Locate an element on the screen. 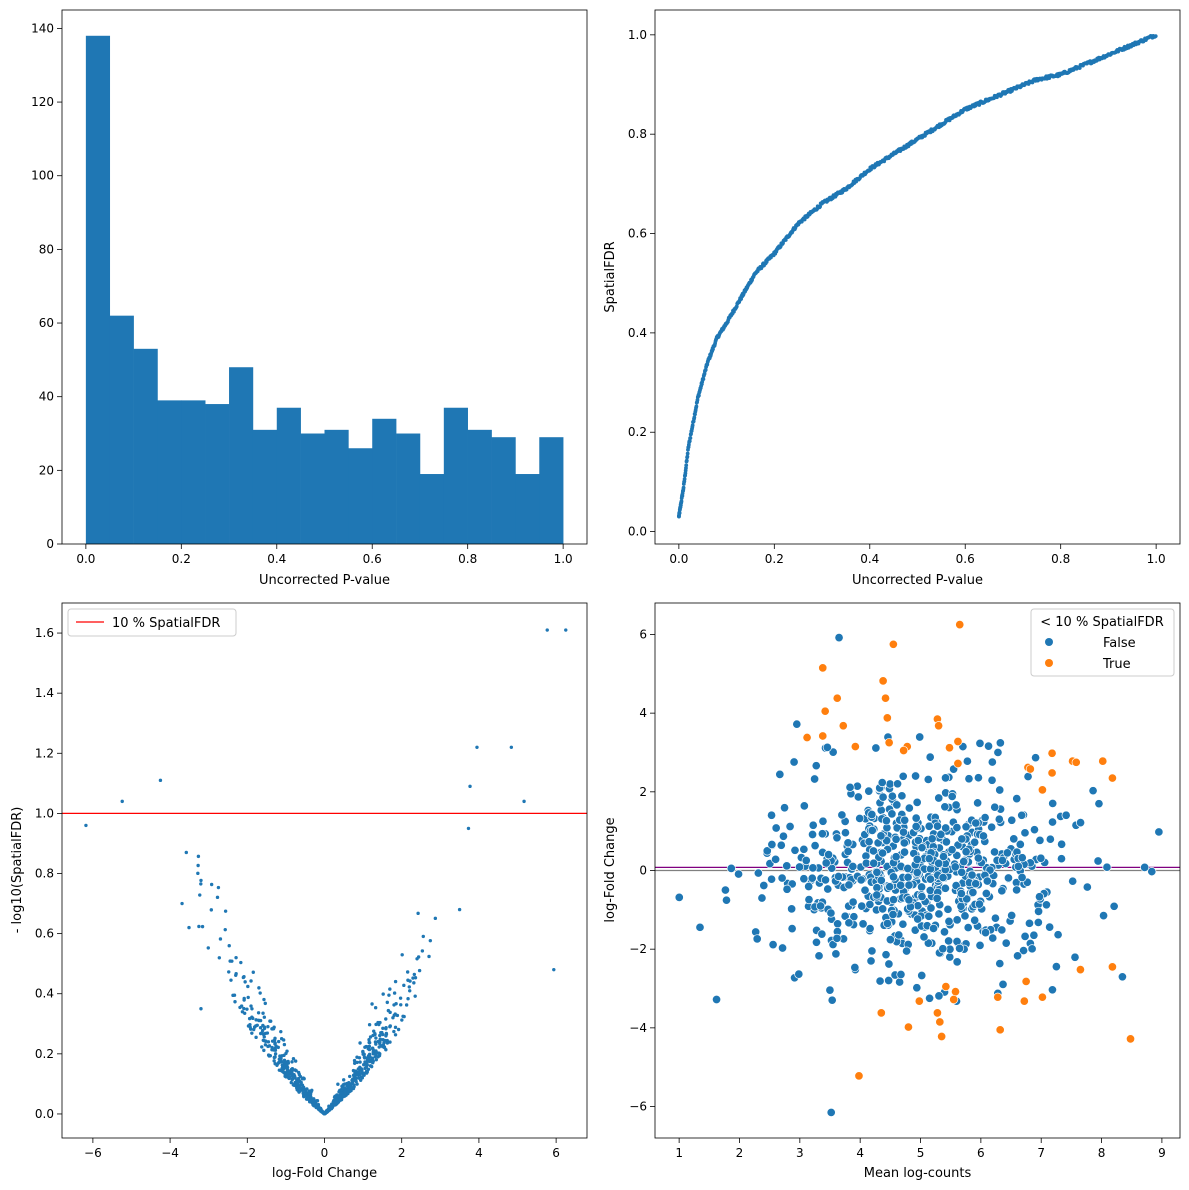 The height and width of the screenshot is (1190, 1189). volcano-xtick-label: 0 is located at coordinates (325, 1153).